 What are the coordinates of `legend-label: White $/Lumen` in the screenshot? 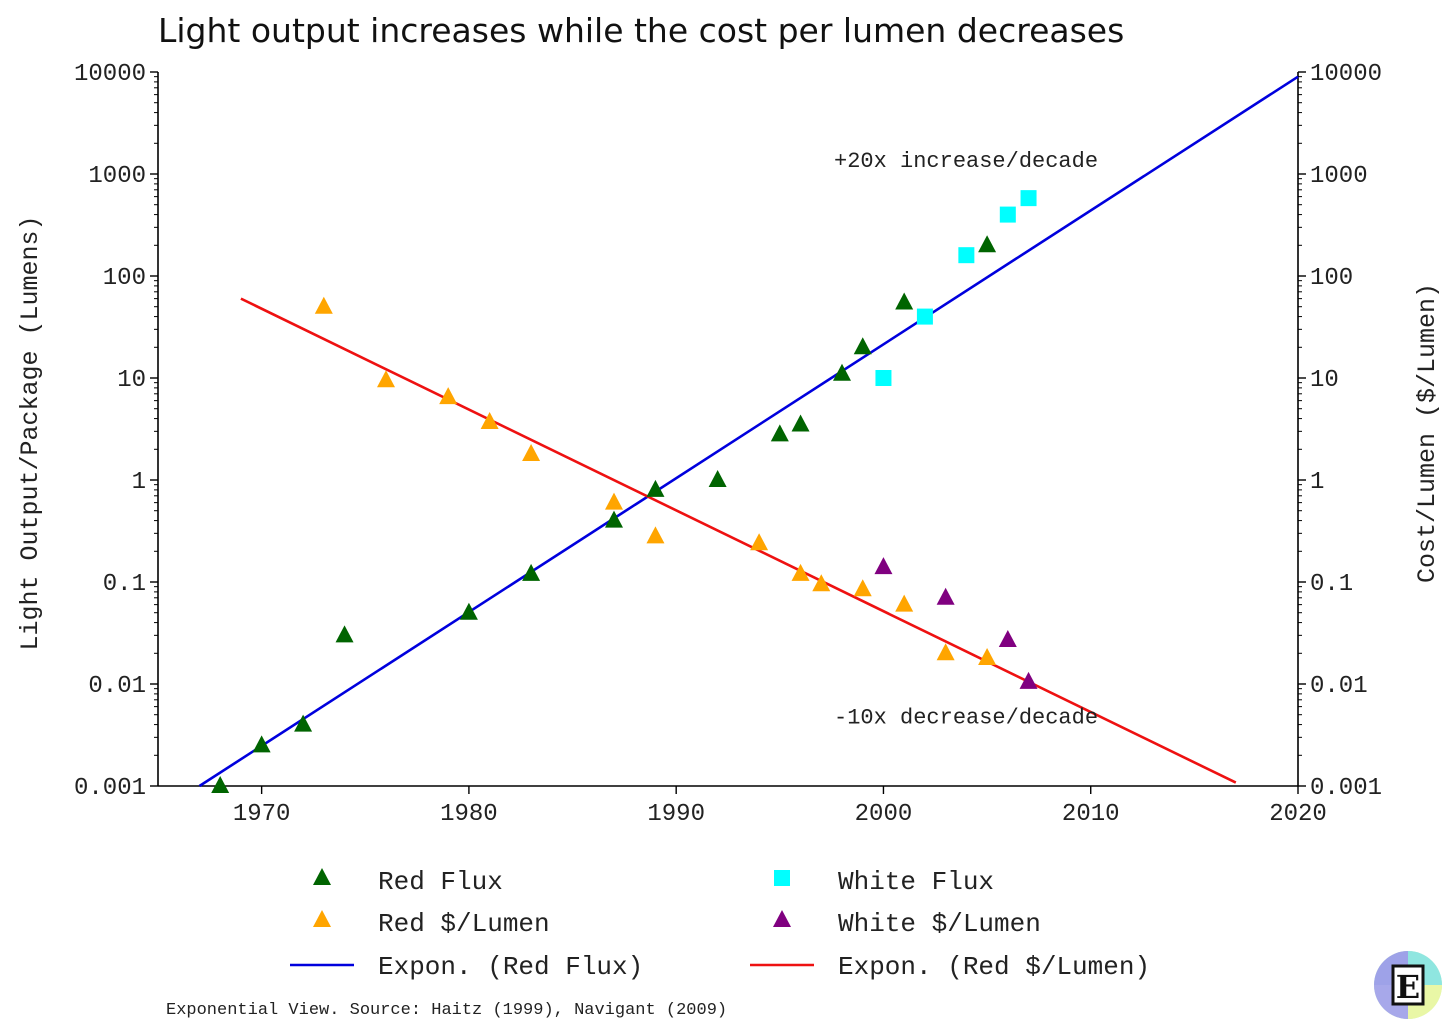 It's located at (939, 924).